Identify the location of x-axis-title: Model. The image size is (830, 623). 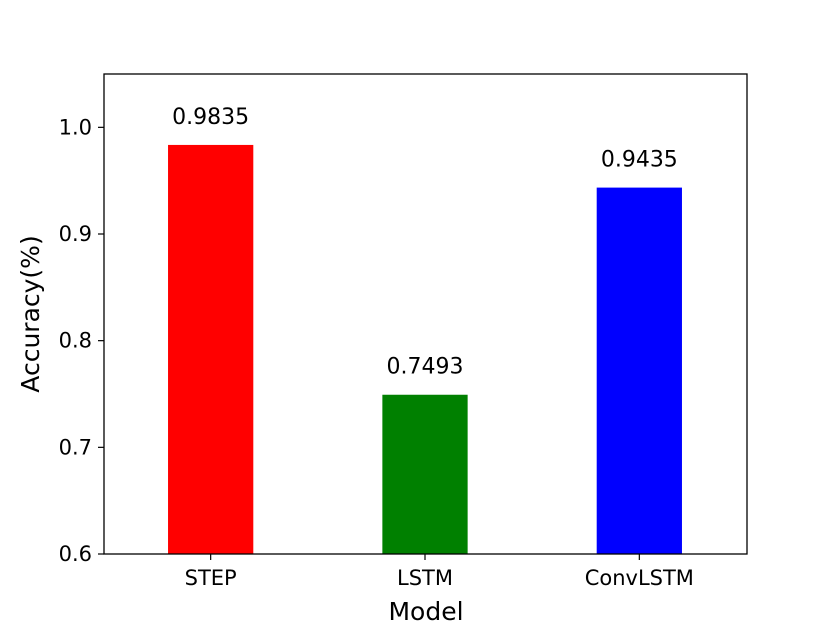
(425, 610).